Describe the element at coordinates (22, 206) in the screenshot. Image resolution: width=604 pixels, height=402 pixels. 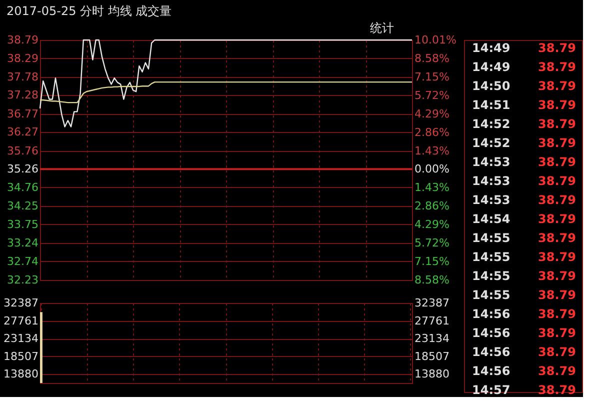
I see `y-tick-label: 34.25` at that location.